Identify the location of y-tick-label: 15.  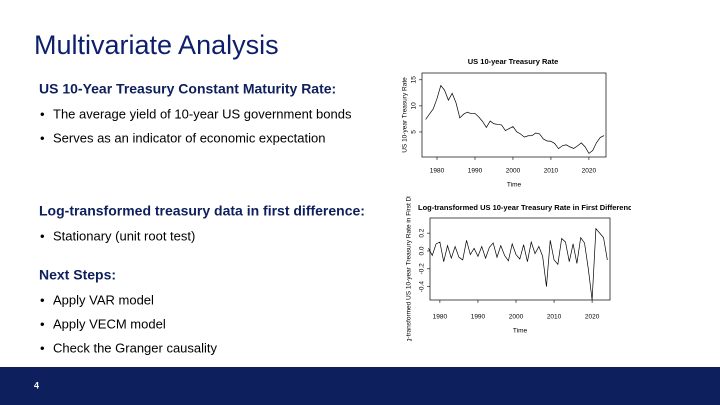
(414, 80).